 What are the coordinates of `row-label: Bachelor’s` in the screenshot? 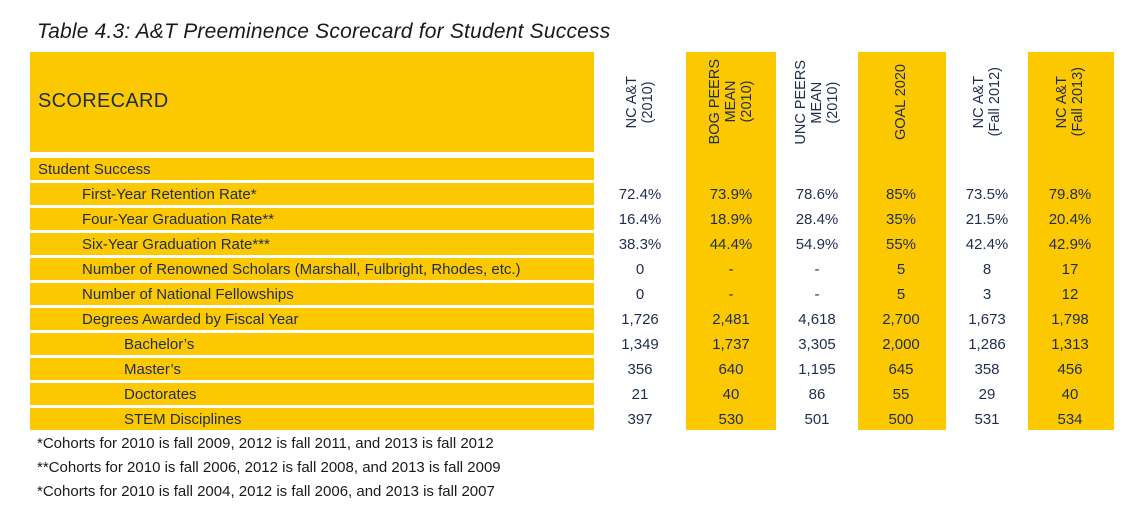 It's located at (159, 344).